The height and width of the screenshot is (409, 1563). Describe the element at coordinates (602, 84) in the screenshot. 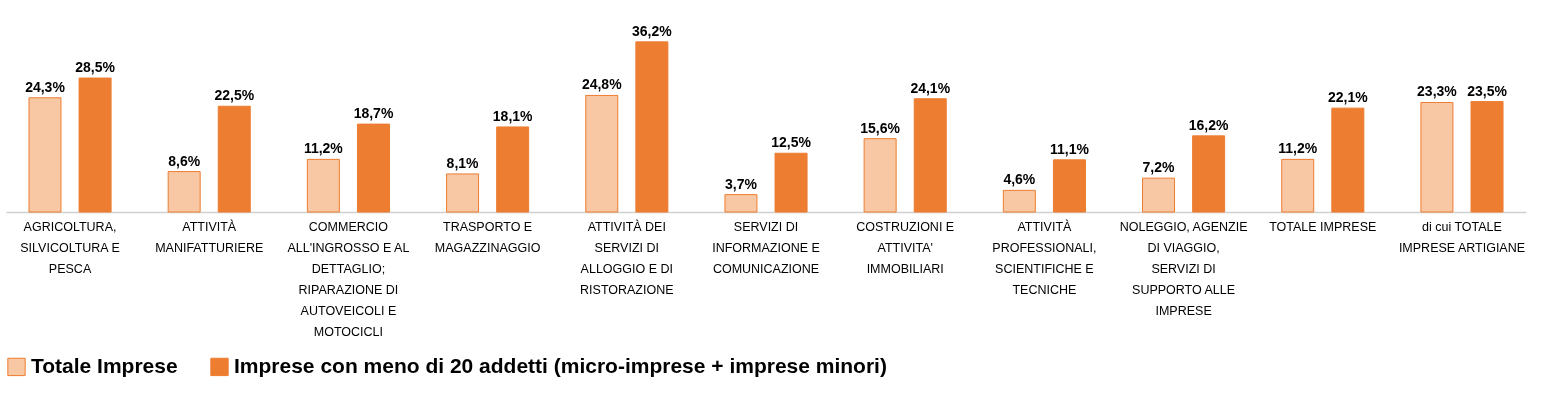

I see `data-label: 24,8%` at that location.